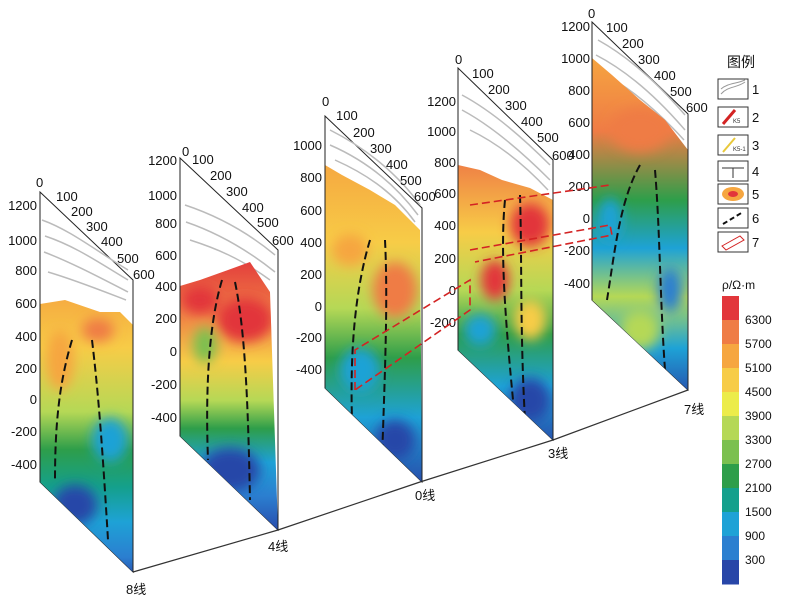 The width and height of the screenshot is (798, 603). I want to click on legend-item-number: 5, so click(755, 194).